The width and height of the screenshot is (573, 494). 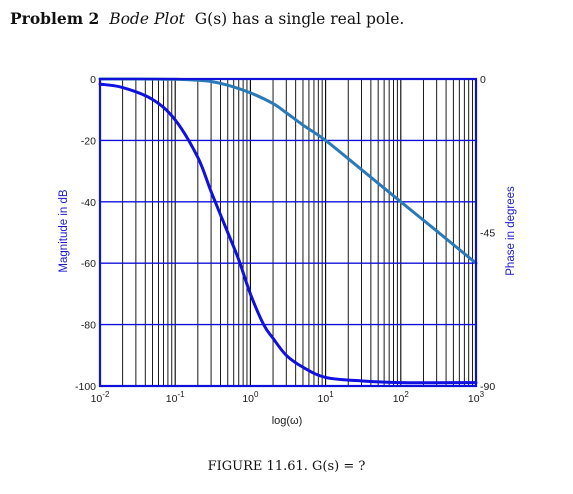 I want to click on problem-subject: Bode Plot, so click(x=147, y=19).